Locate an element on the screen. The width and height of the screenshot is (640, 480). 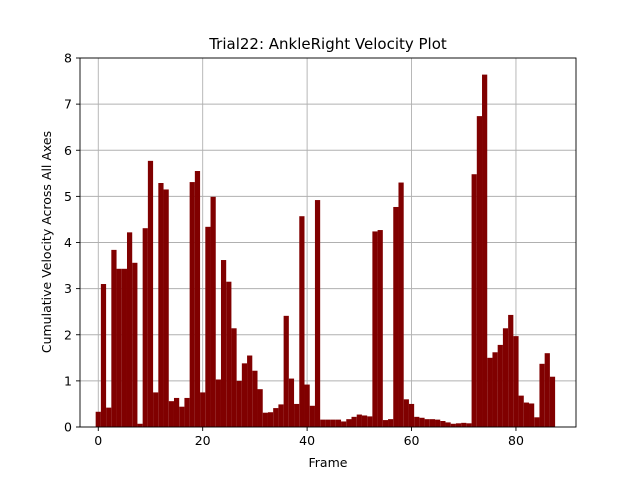
y-tick-label: 0 is located at coordinates (68, 427).